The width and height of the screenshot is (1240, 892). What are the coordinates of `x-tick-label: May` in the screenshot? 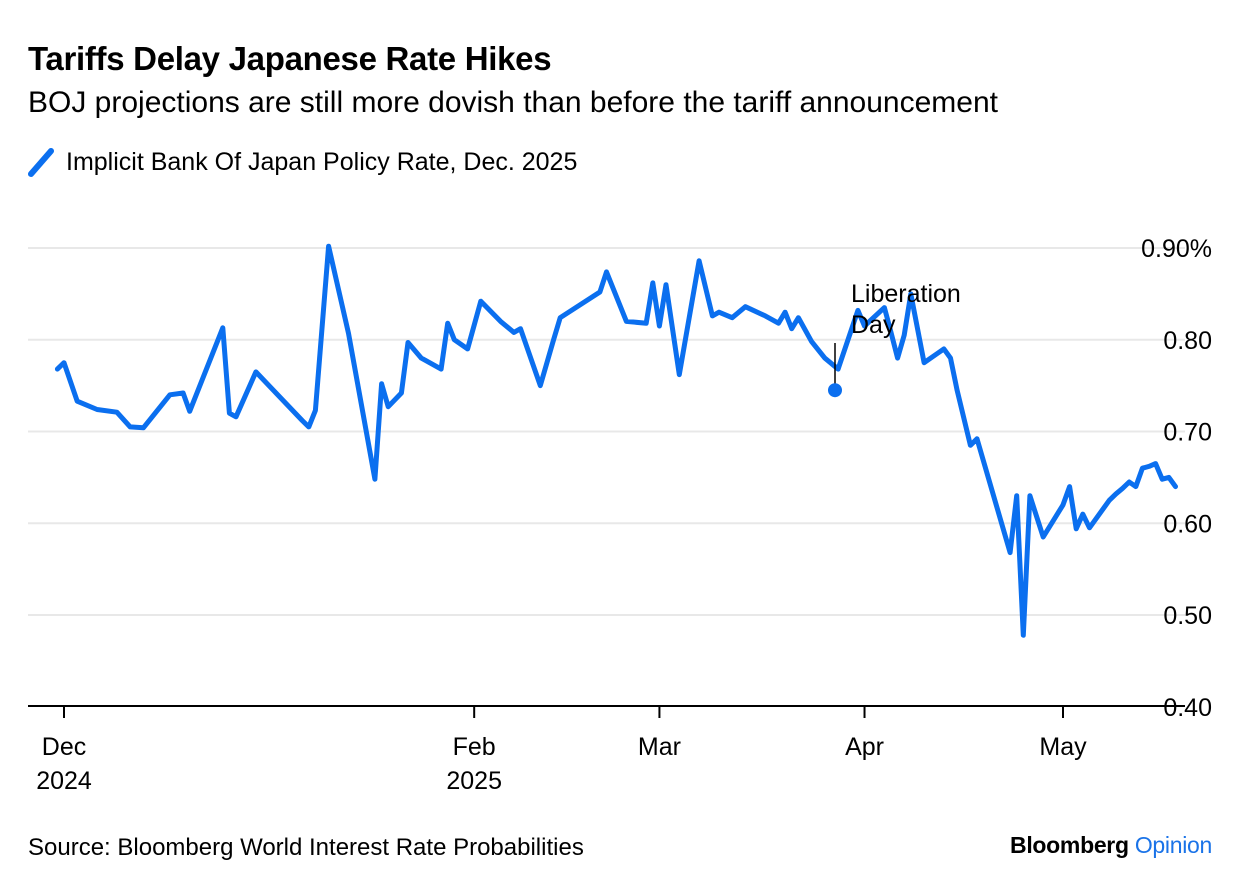 It's located at (1063, 747).